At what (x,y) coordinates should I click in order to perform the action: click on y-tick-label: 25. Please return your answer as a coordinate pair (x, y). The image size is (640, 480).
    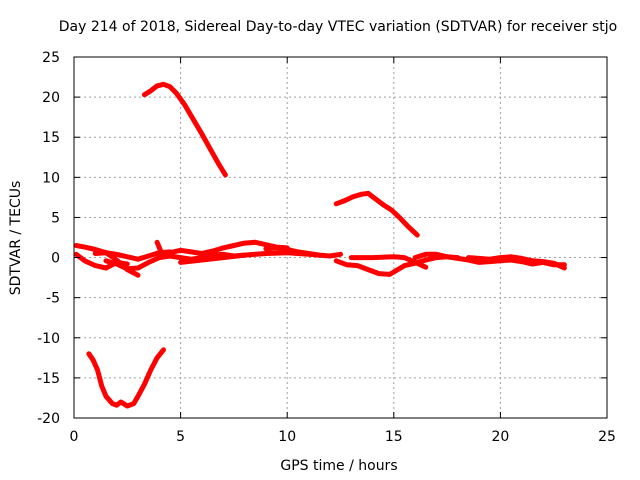
    Looking at the image, I should click on (51, 58).